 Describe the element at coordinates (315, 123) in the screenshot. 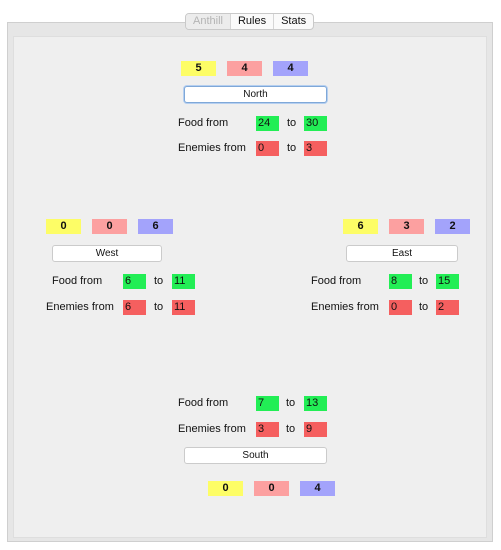

I see `north-food-to: 30` at that location.